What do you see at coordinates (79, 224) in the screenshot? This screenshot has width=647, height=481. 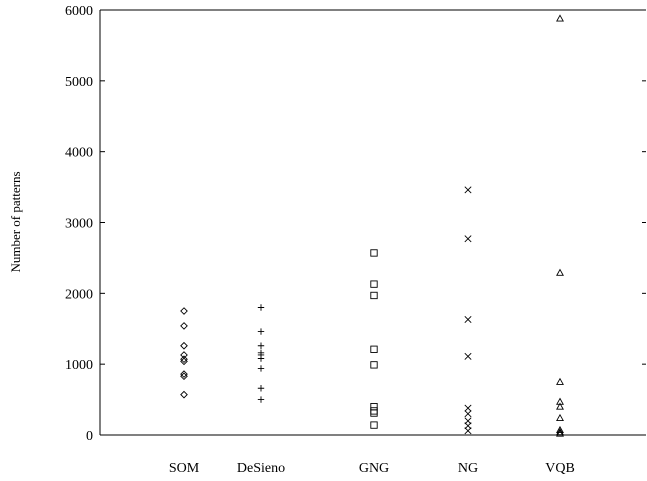 I see `y-tick-label: 3000` at bounding box center [79, 224].